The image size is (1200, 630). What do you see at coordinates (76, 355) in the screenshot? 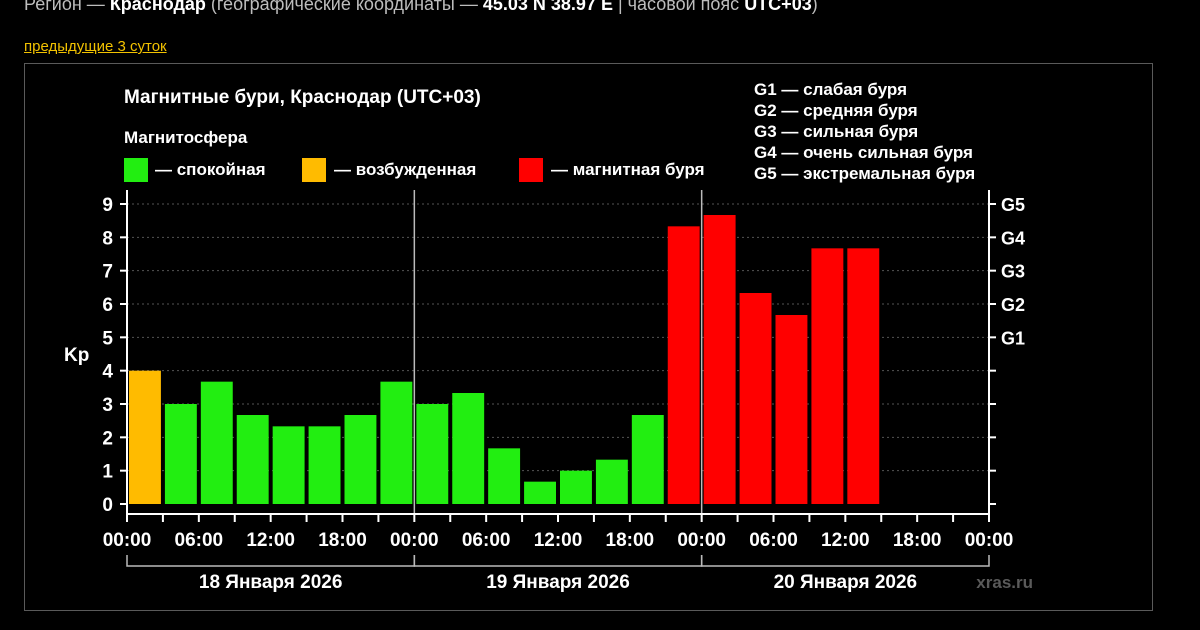
I see `y-axis-label: Kp` at bounding box center [76, 355].